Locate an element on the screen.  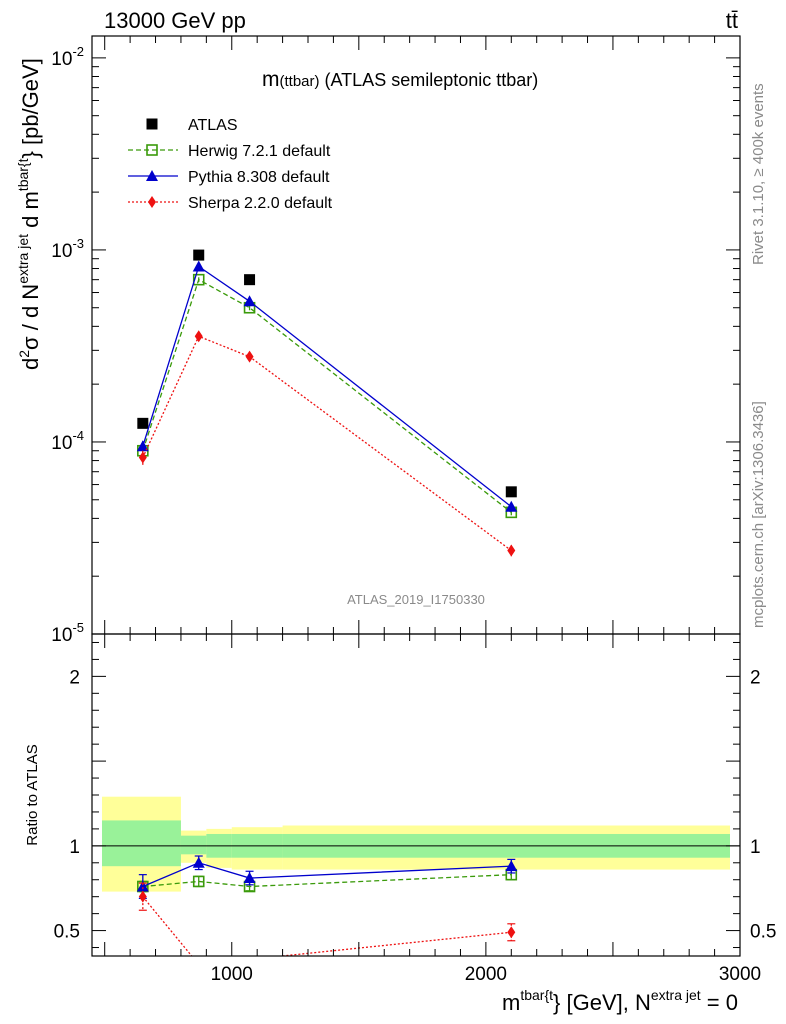
analysis-watermark: ATLAS_2019_I1750330 is located at coordinates (416, 599).